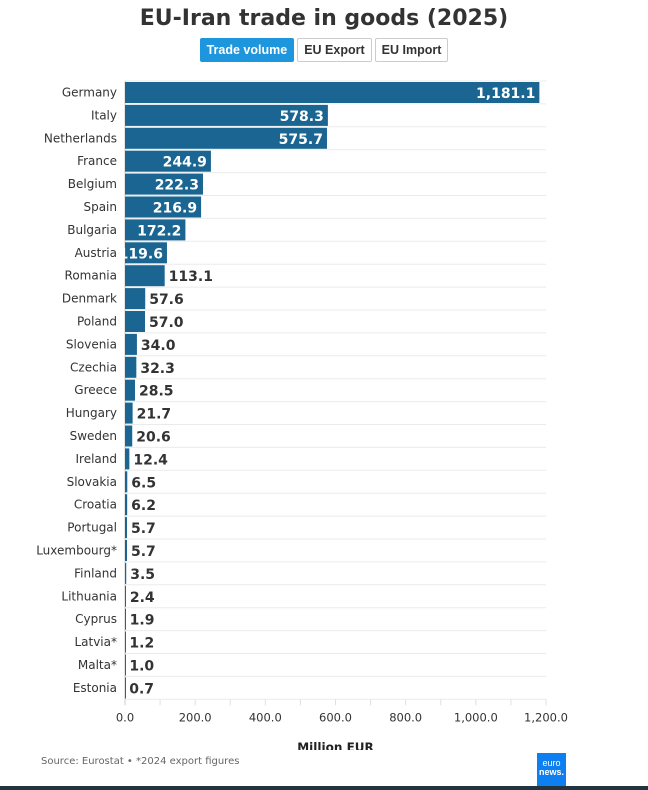 This screenshot has width=648, height=790. Describe the element at coordinates (91, 344) in the screenshot. I see `category-label: Slovenia` at that location.